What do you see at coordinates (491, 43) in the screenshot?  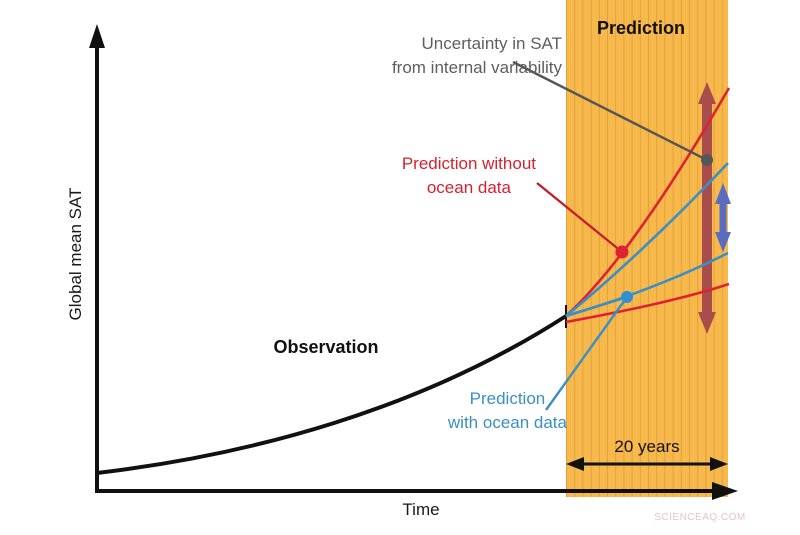 I see `uncertainty-line-1: Uncertainty in SAT` at bounding box center [491, 43].